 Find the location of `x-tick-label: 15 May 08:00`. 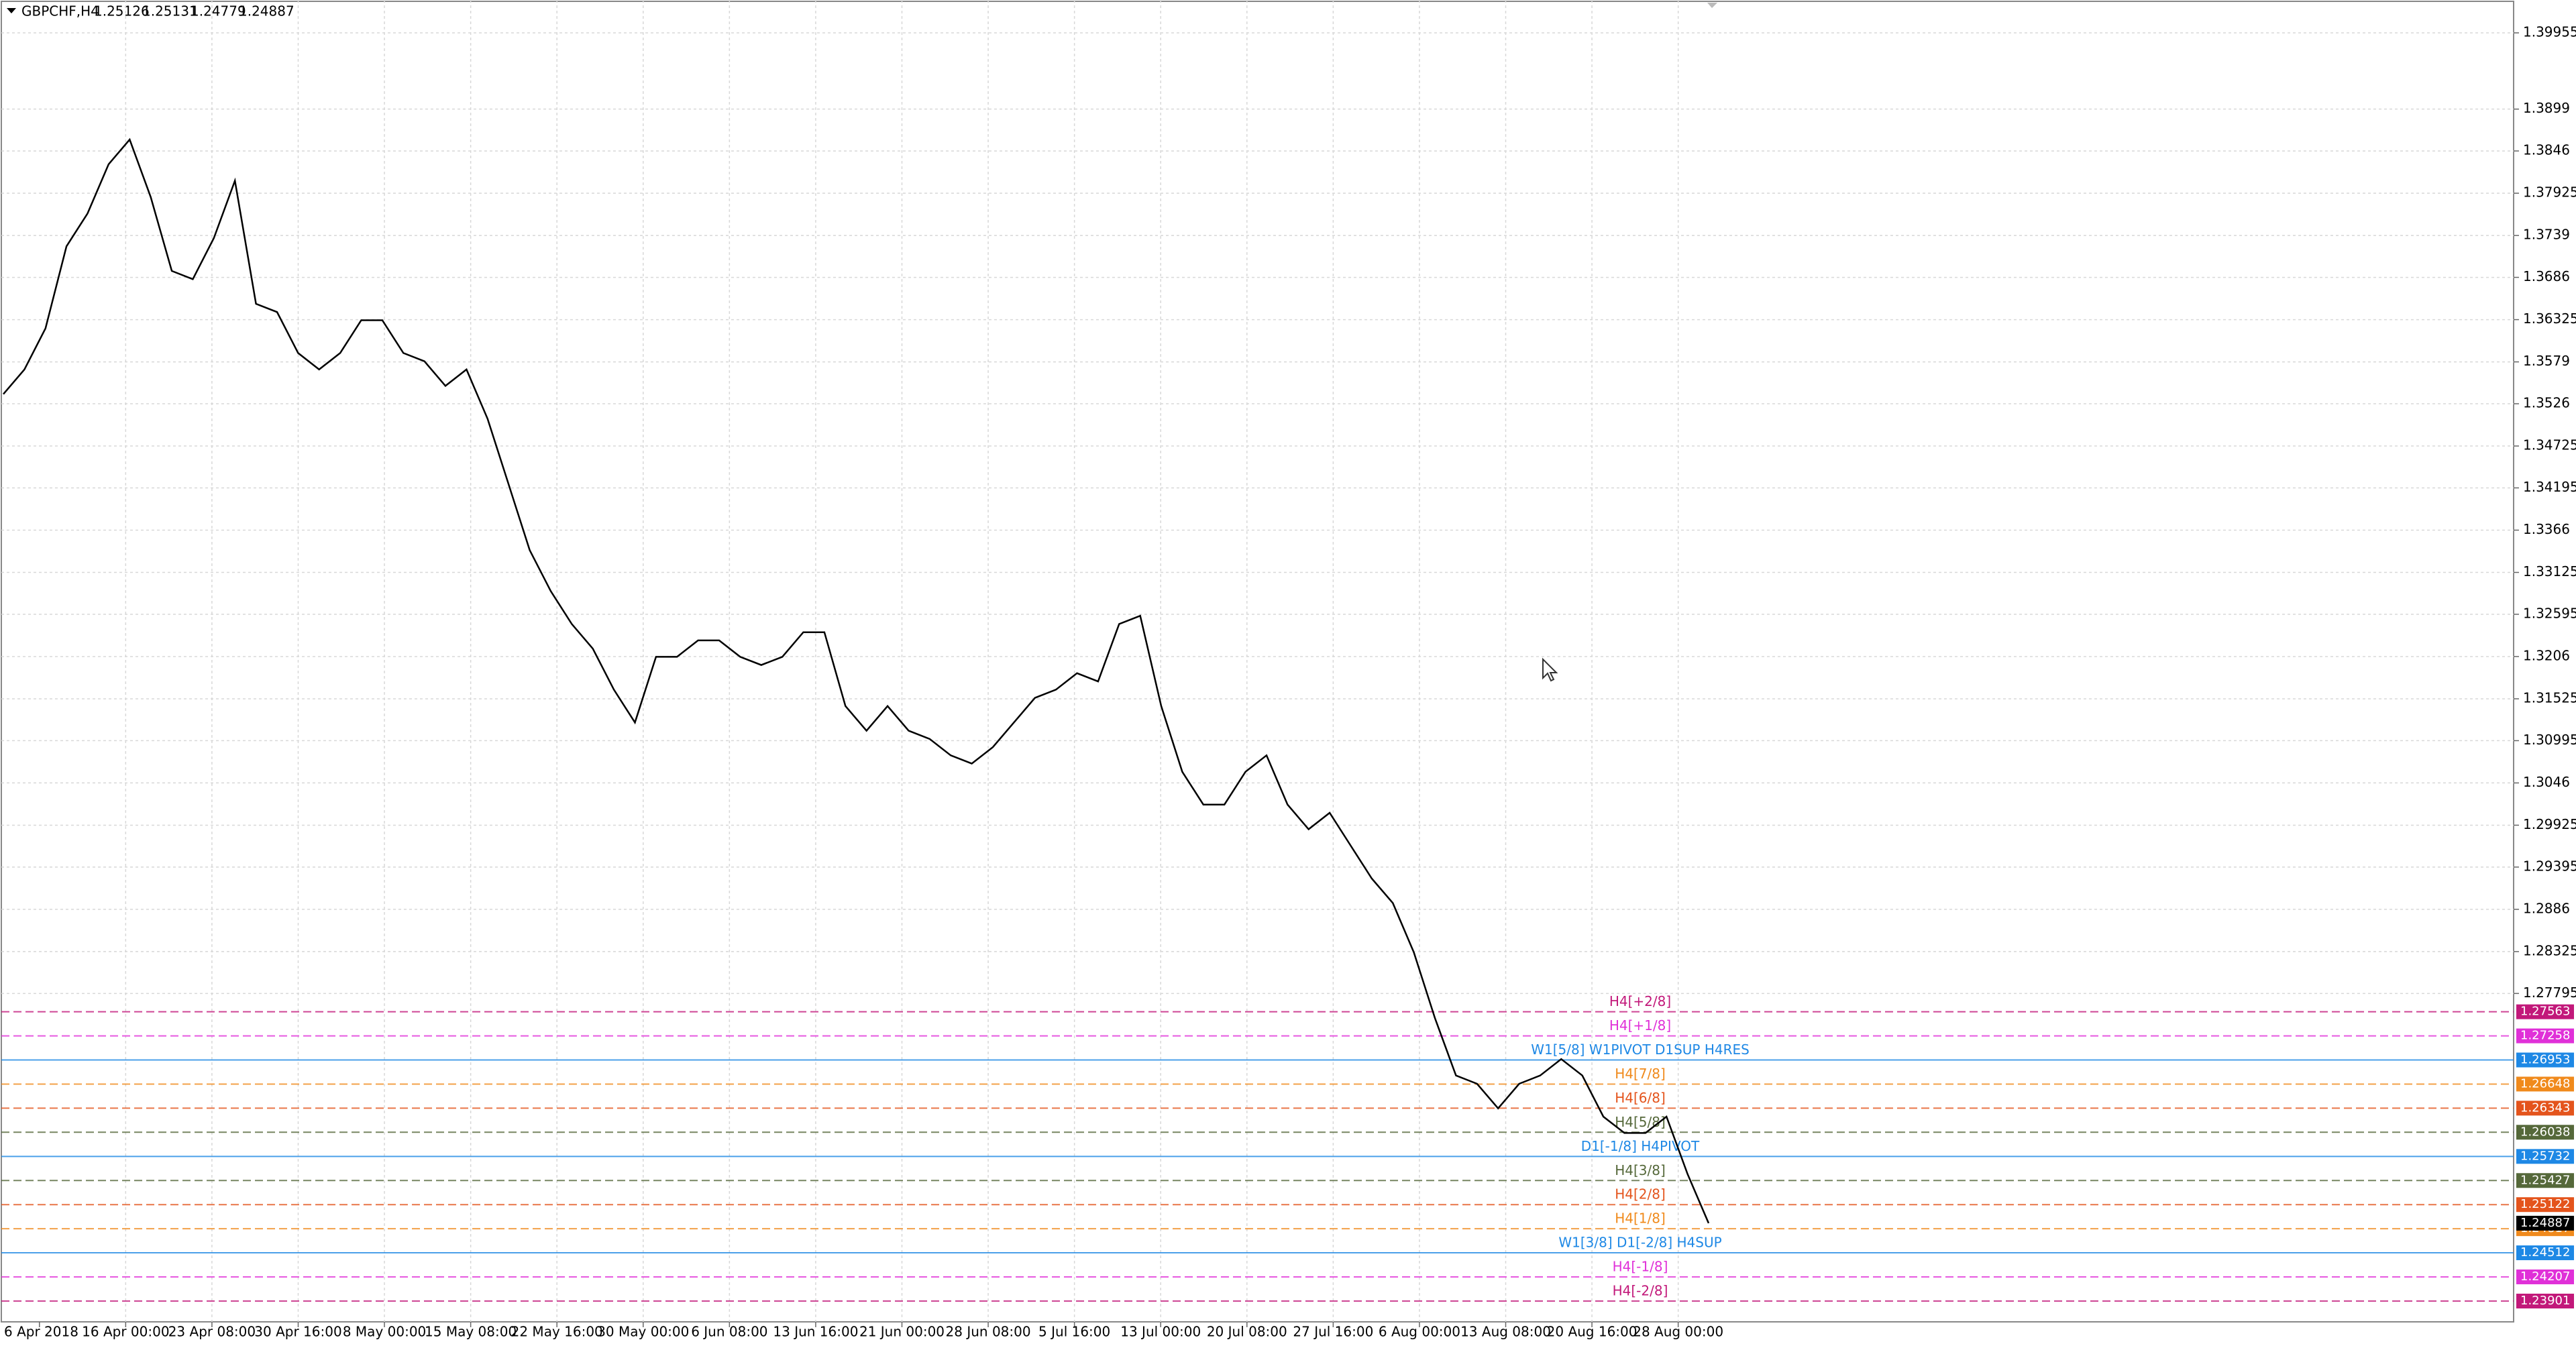

x-tick-label: 15 May 08:00 is located at coordinates (471, 1332).